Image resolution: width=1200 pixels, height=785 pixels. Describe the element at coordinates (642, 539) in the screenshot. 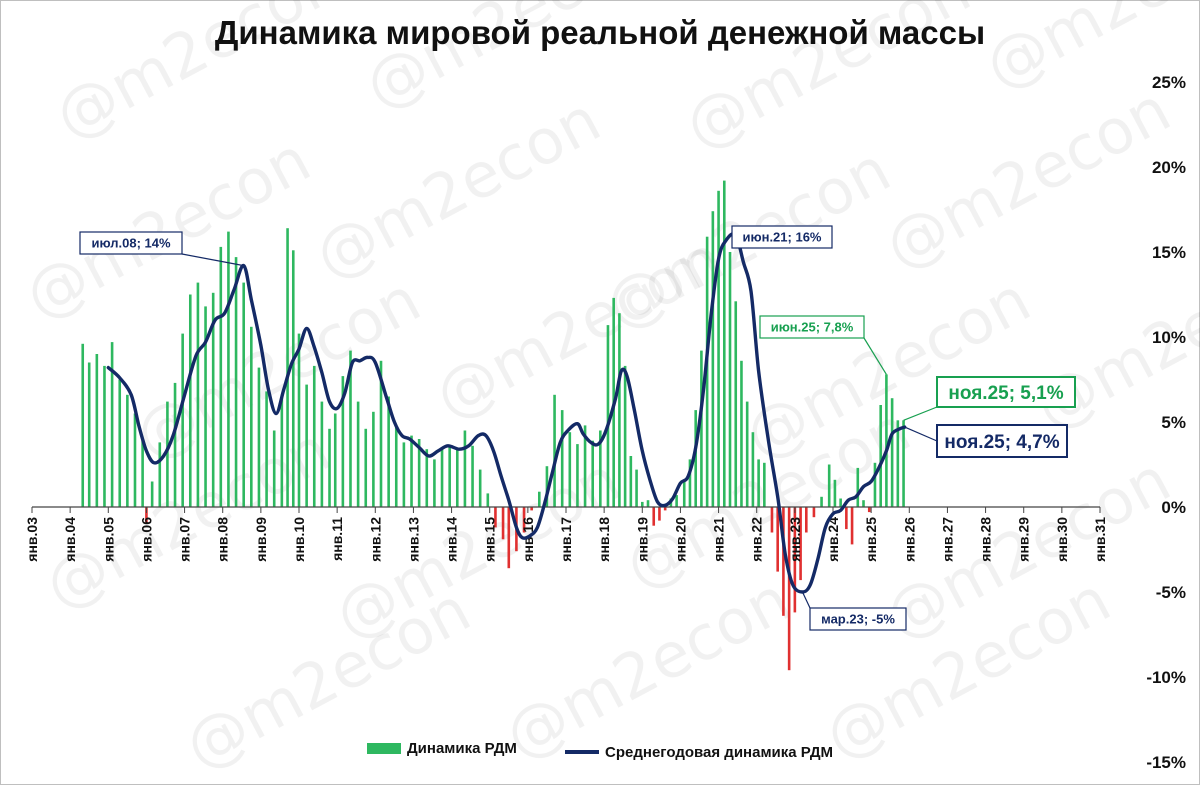

I see `x-tick-label: янв.19` at that location.